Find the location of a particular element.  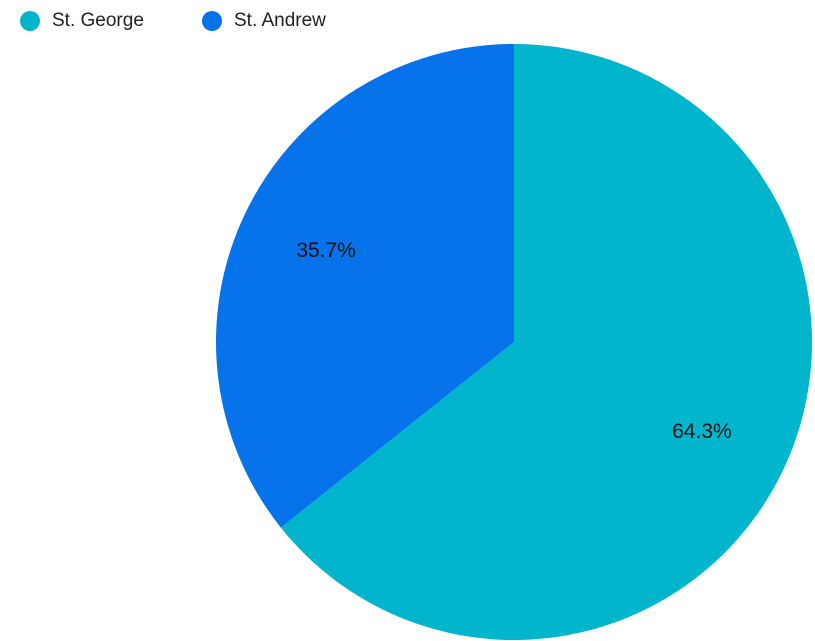

legend-label-st-george: St. George is located at coordinates (98, 20).